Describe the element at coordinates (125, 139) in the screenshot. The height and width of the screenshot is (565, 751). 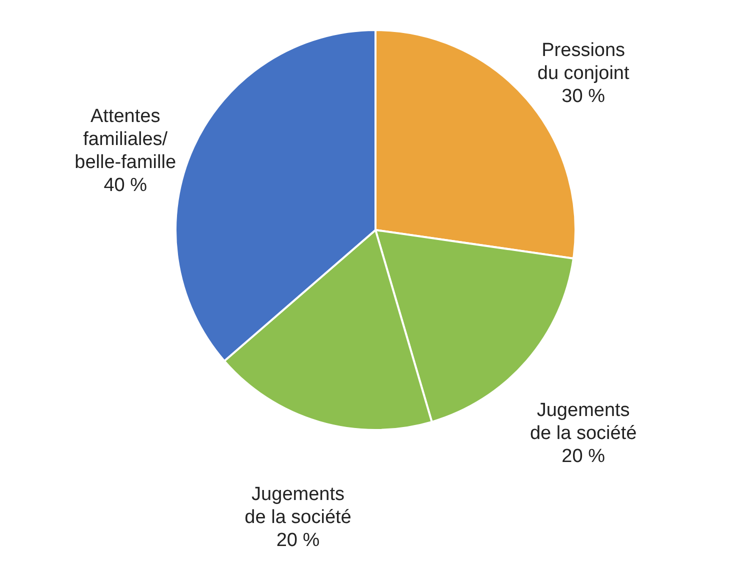
I see `slice-label: Attentes familiales/ belle-famille` at that location.